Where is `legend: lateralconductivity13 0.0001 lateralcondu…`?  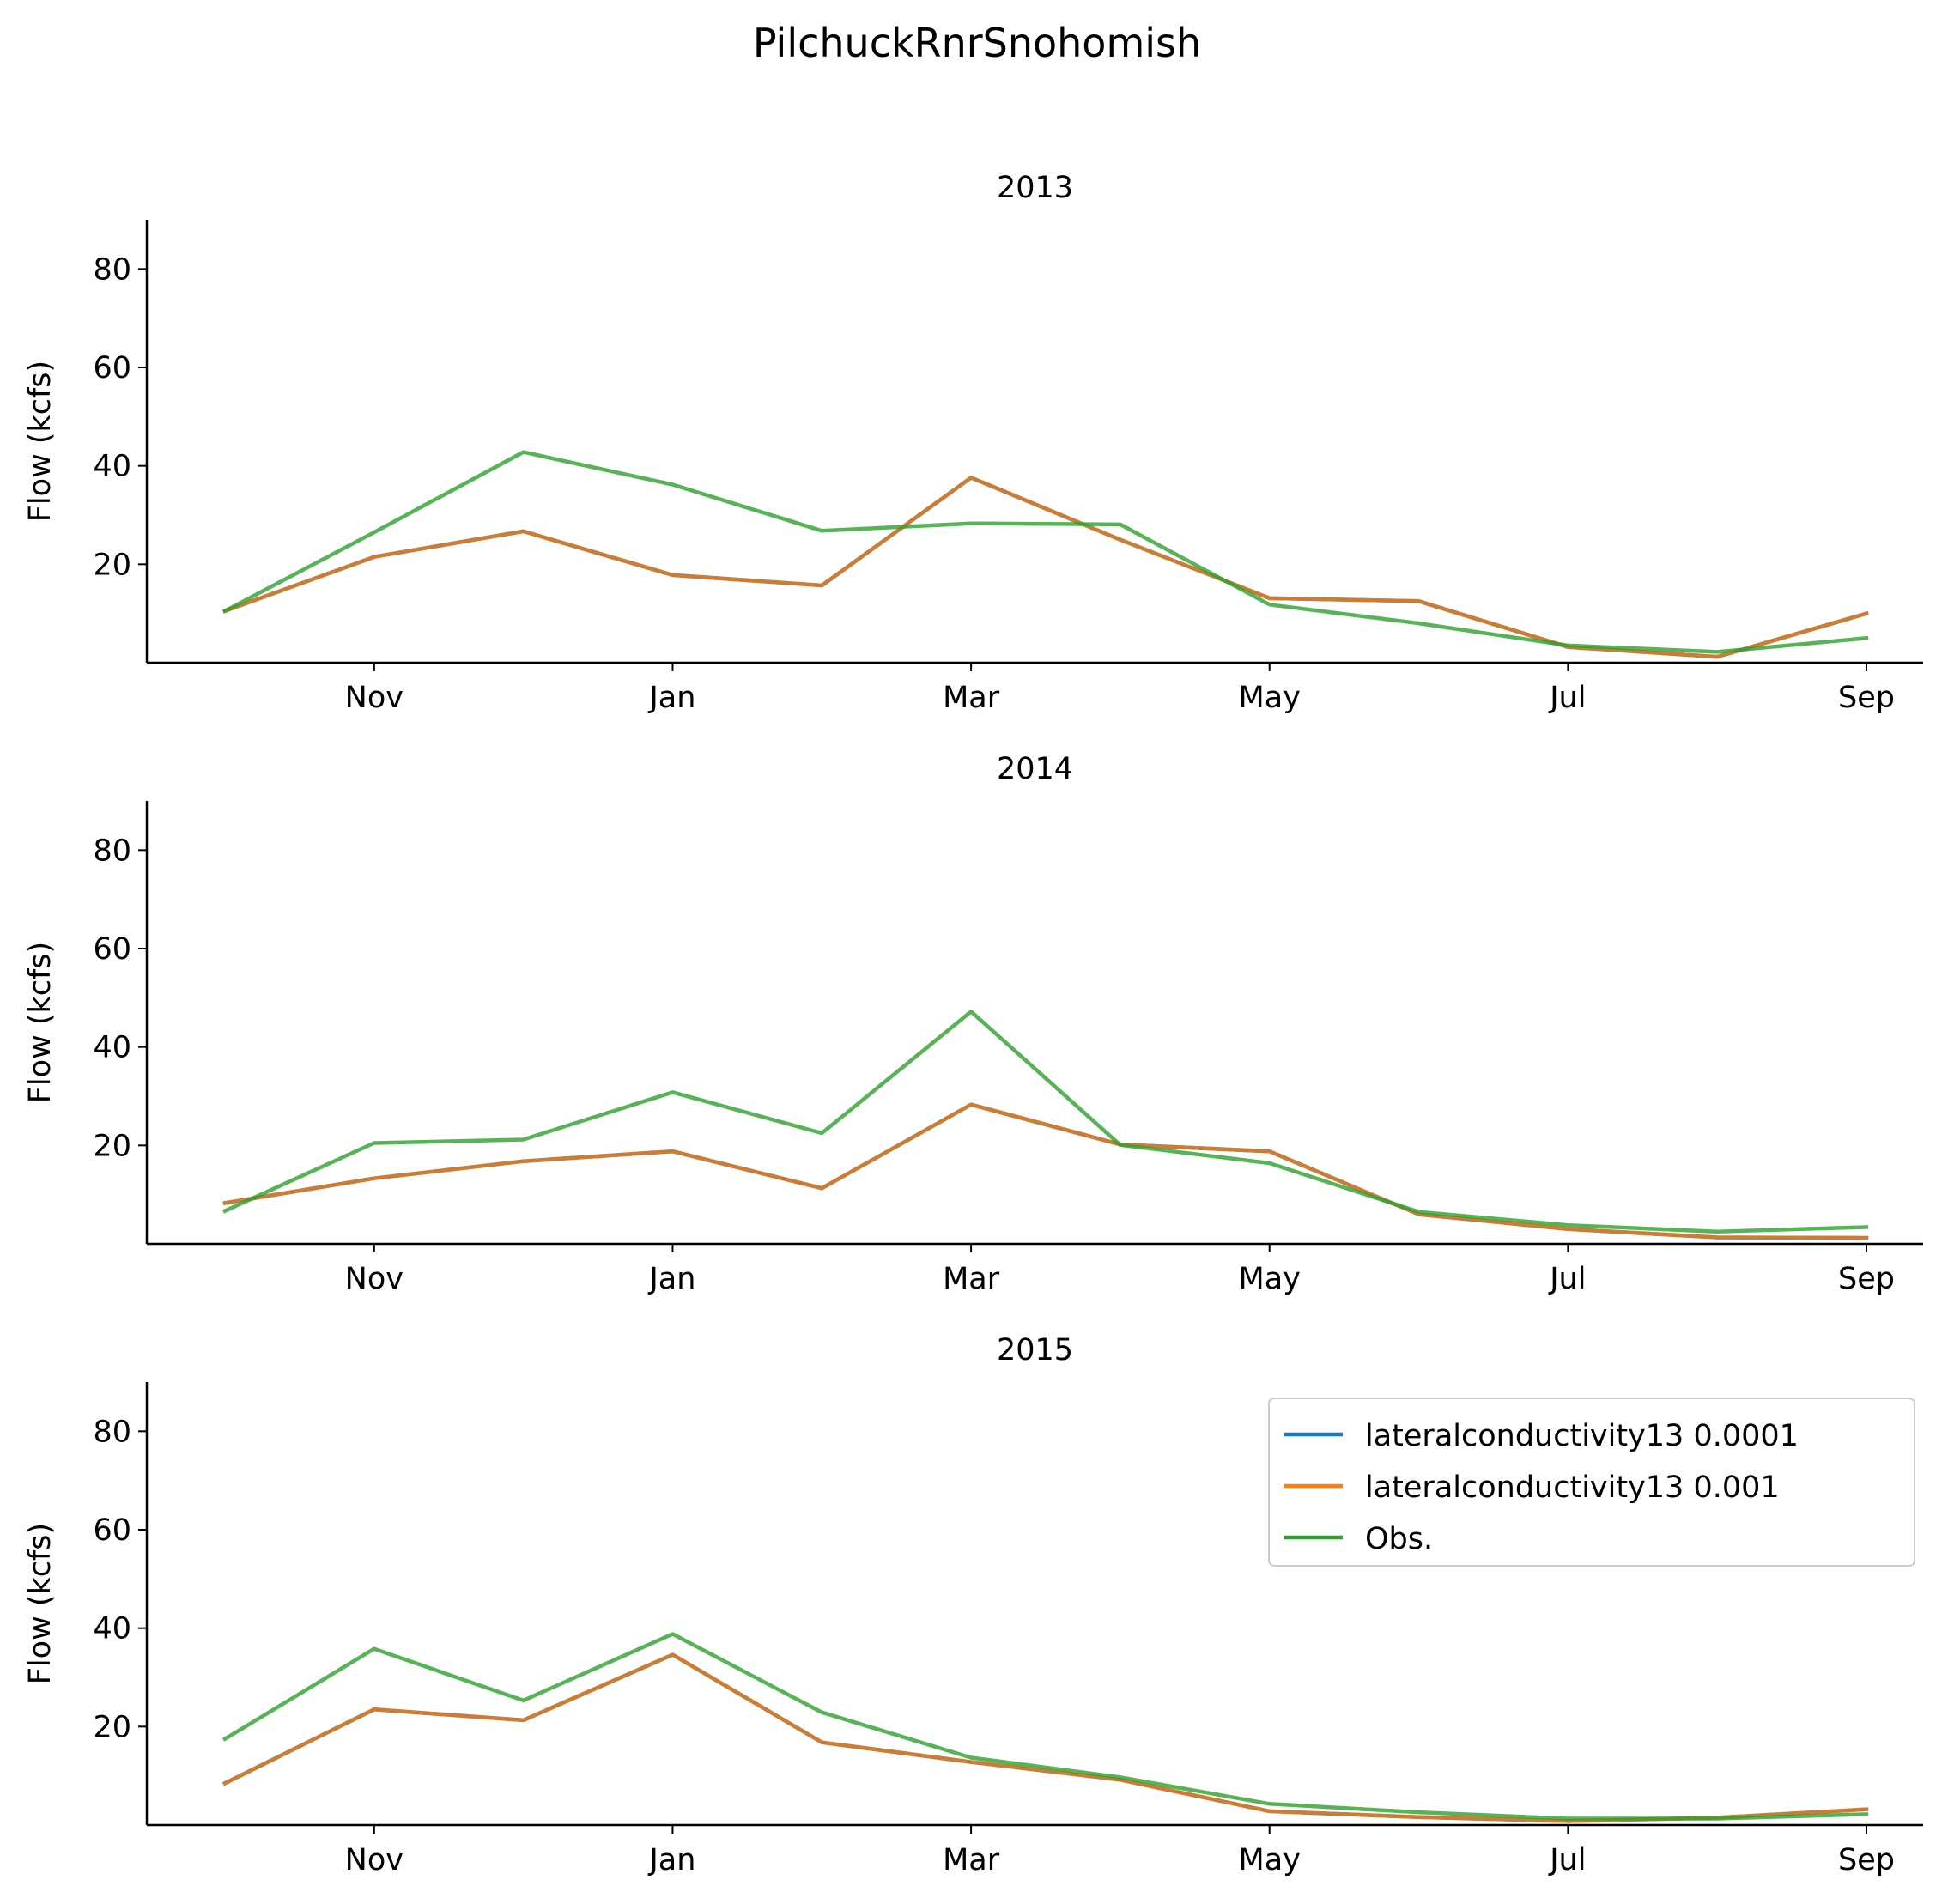
legend: lateralconductivity13 0.0001 lateralcondu… is located at coordinates (1591, 1483).